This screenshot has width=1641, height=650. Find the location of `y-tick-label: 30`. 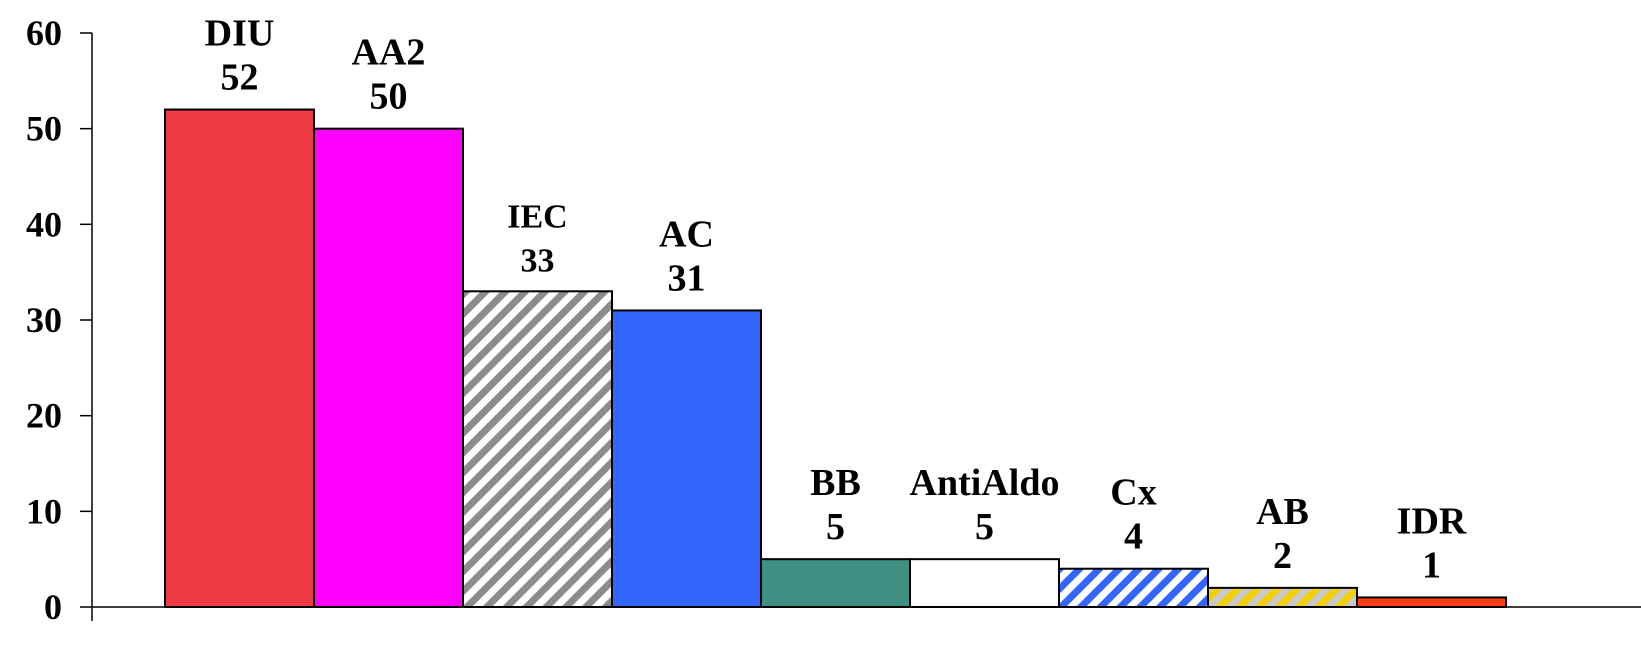

y-tick-label: 30 is located at coordinates (44, 320).